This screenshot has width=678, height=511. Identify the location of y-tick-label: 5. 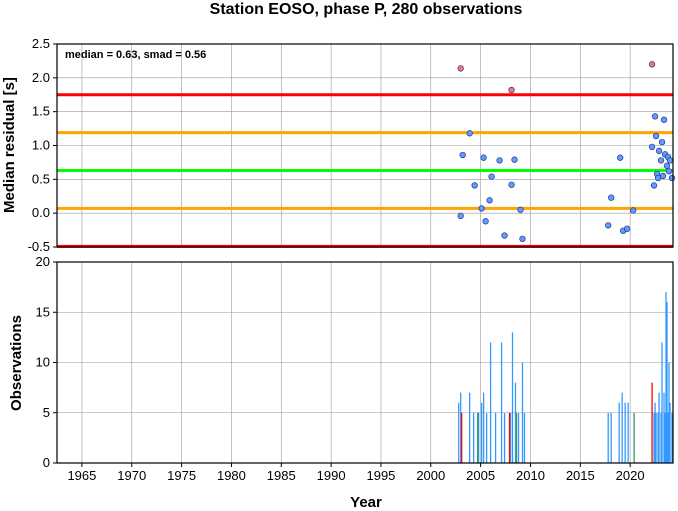
(46, 412).